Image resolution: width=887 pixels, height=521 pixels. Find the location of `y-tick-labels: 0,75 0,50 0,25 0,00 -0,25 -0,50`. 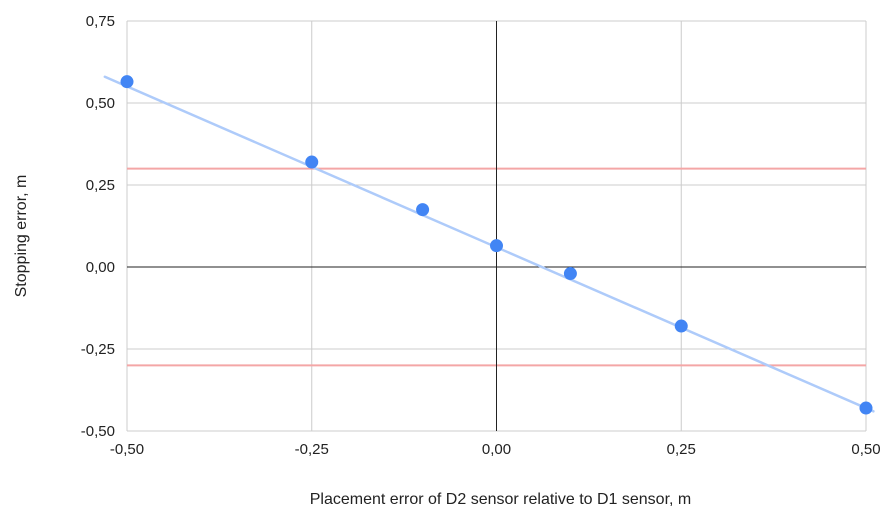

y-tick-labels: 0,75 0,50 0,25 0,00 -0,25 -0,50 is located at coordinates (98, 226).